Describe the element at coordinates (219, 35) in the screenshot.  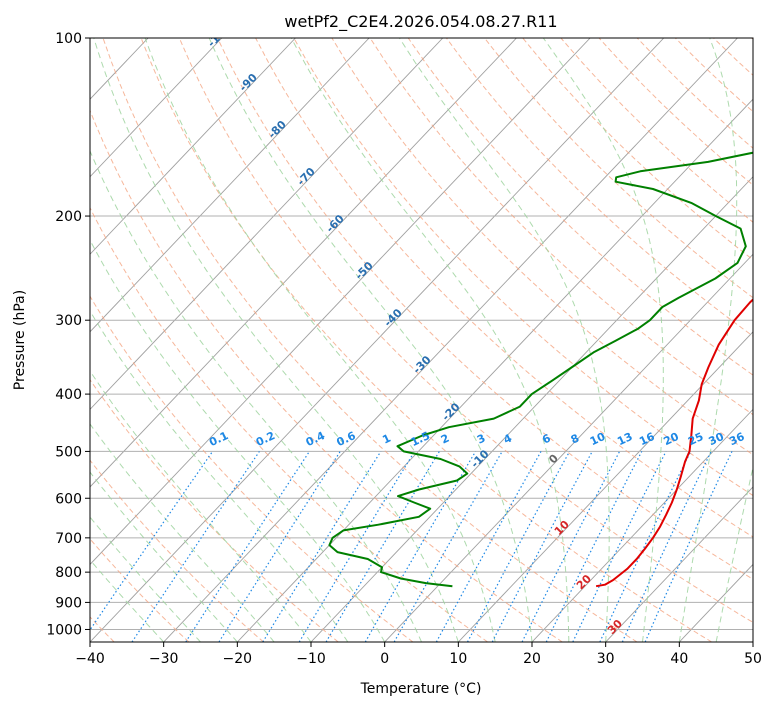
I see `isotherm-label: -100` at that location.